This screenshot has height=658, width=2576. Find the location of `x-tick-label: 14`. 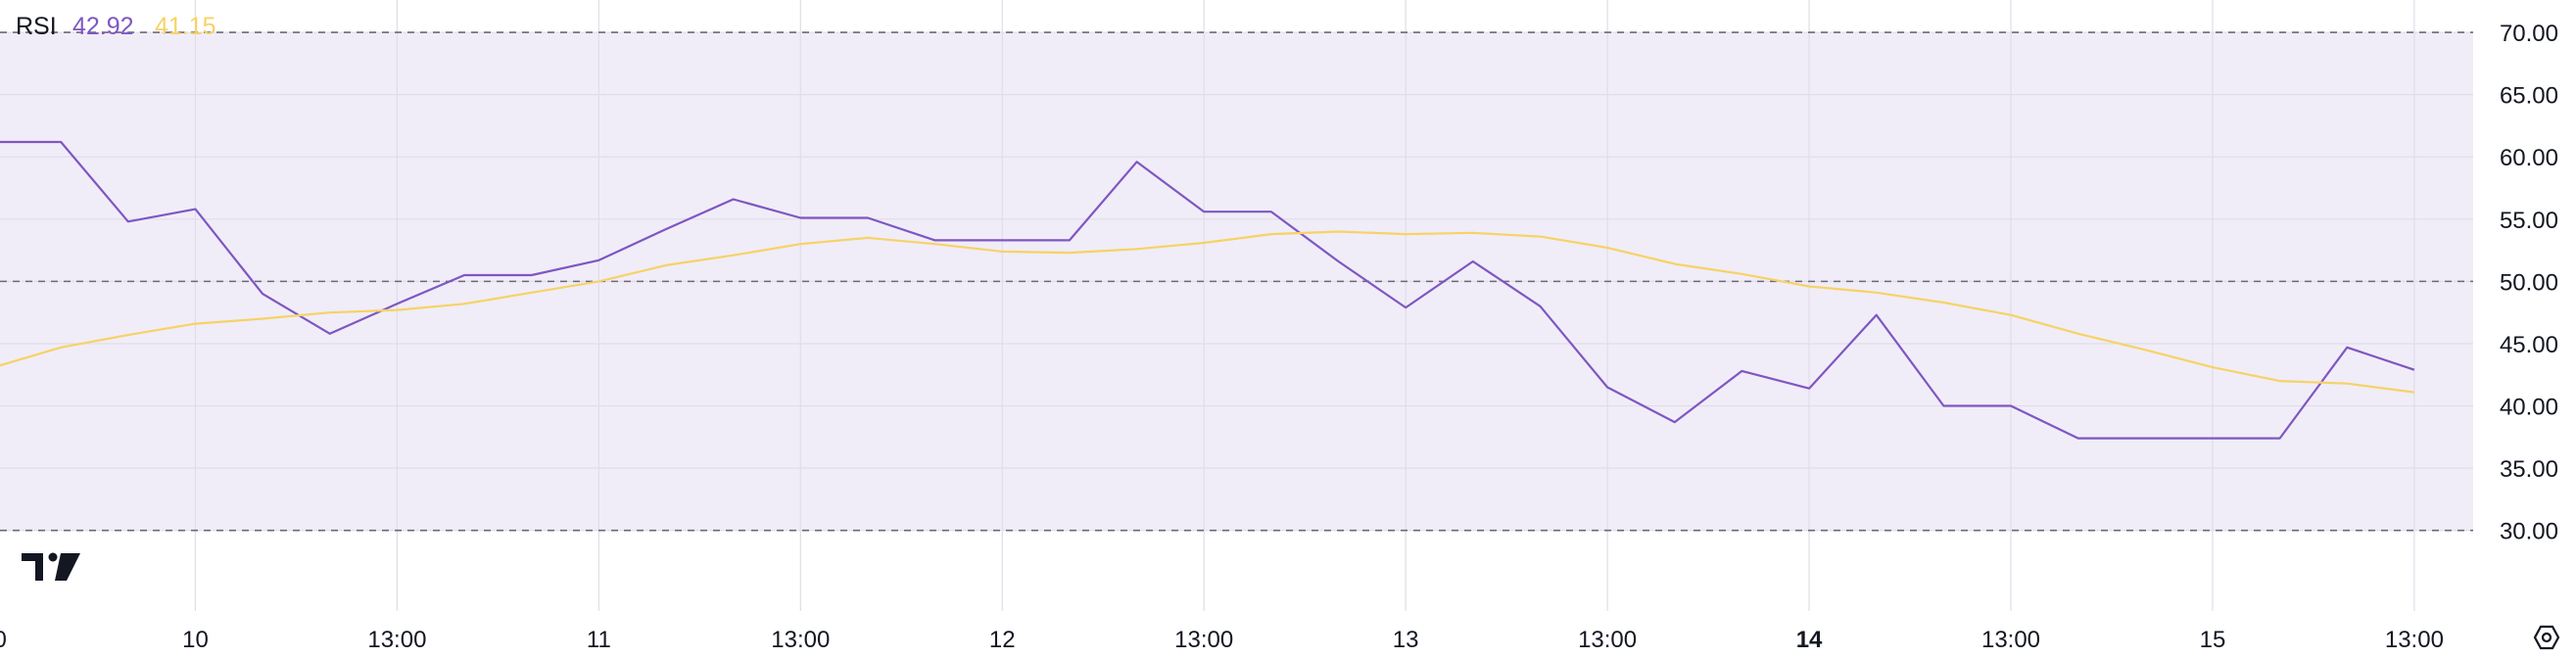

x-tick-label: 14 is located at coordinates (1809, 640).